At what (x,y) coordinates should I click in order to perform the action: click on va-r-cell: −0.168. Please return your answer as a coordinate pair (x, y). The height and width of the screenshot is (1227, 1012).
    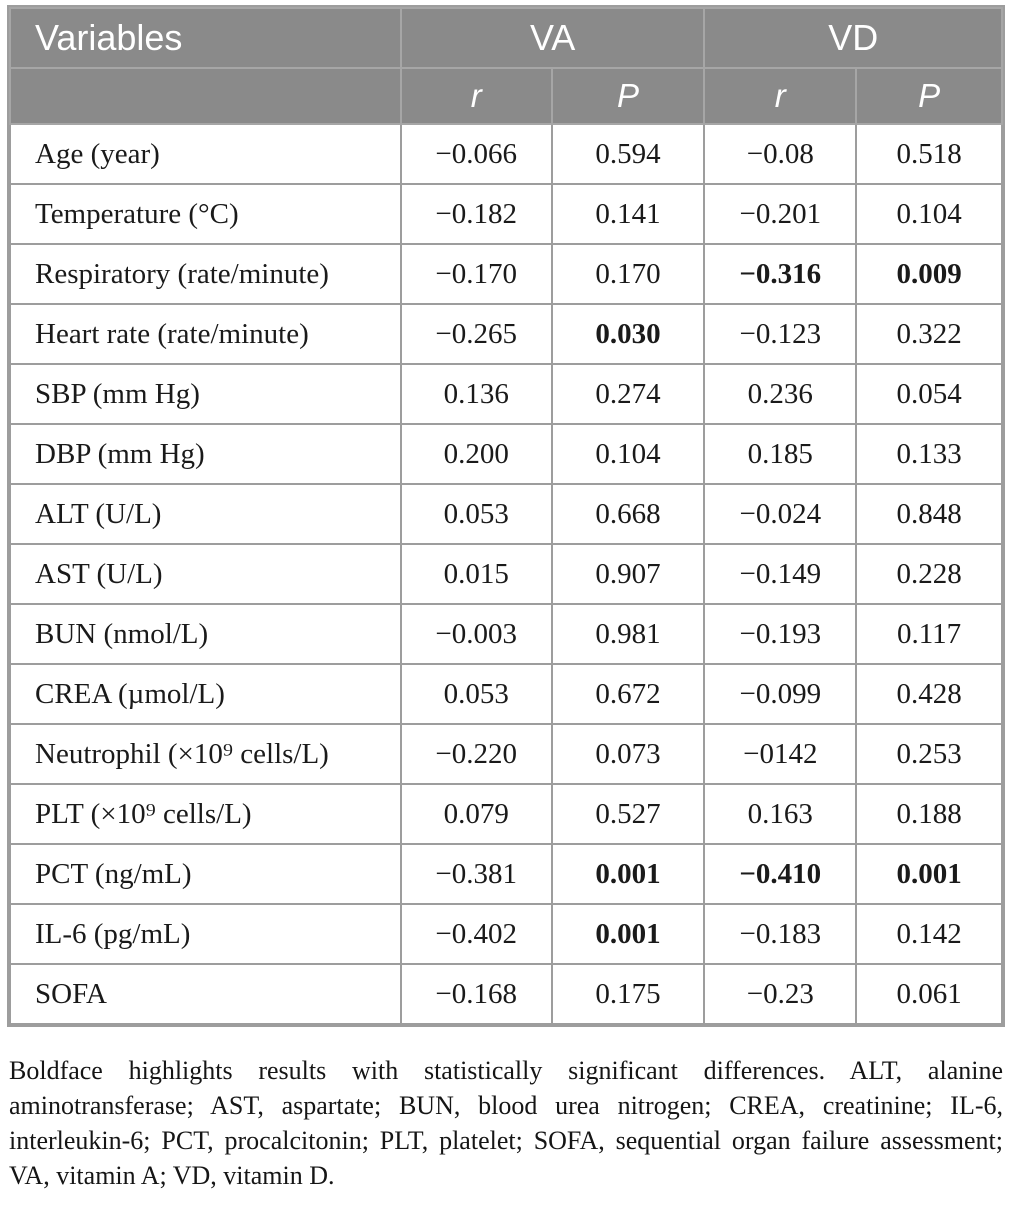
    Looking at the image, I should click on (476, 994).